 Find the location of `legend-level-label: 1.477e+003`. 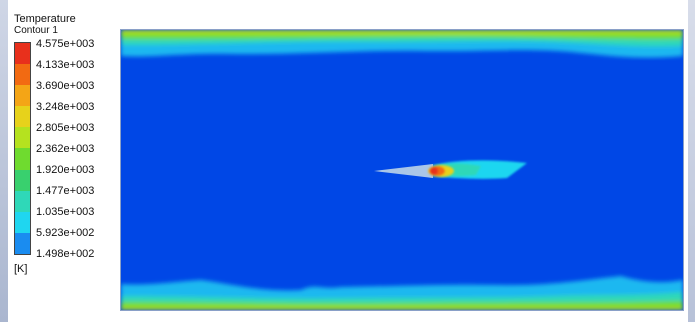

legend-level-label: 1.477e+003 is located at coordinates (65, 191).